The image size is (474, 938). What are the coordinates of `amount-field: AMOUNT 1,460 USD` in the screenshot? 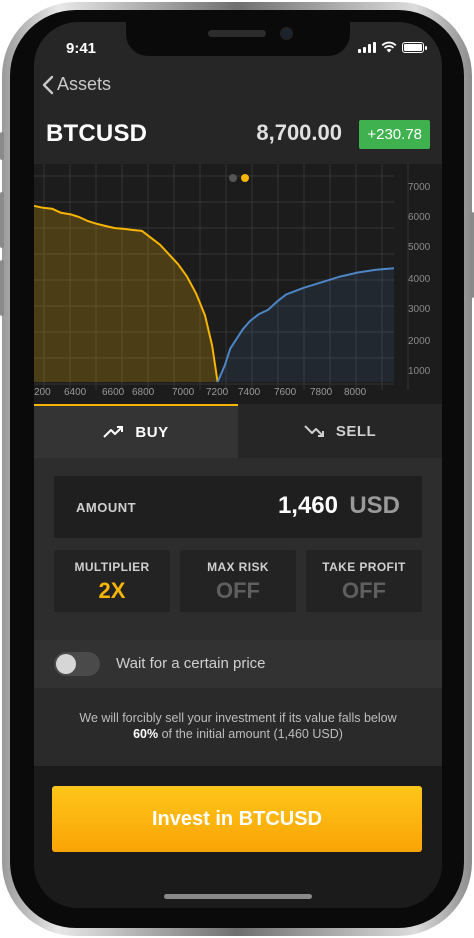 It's located at (238, 507).